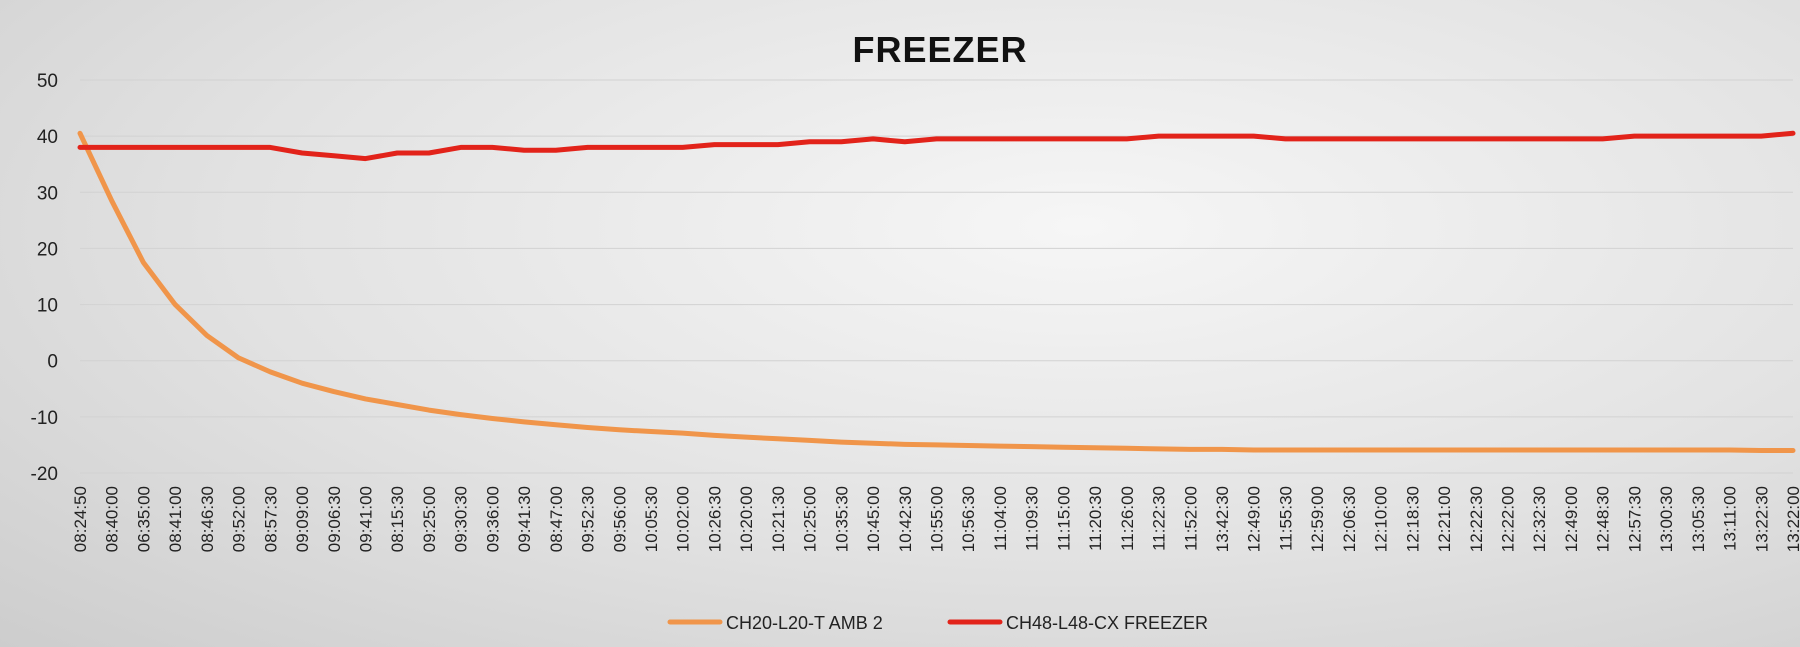 The width and height of the screenshot is (1800, 647). Describe the element at coordinates (1063, 518) in the screenshot. I see `x-tick-label: 11:15:00` at that location.